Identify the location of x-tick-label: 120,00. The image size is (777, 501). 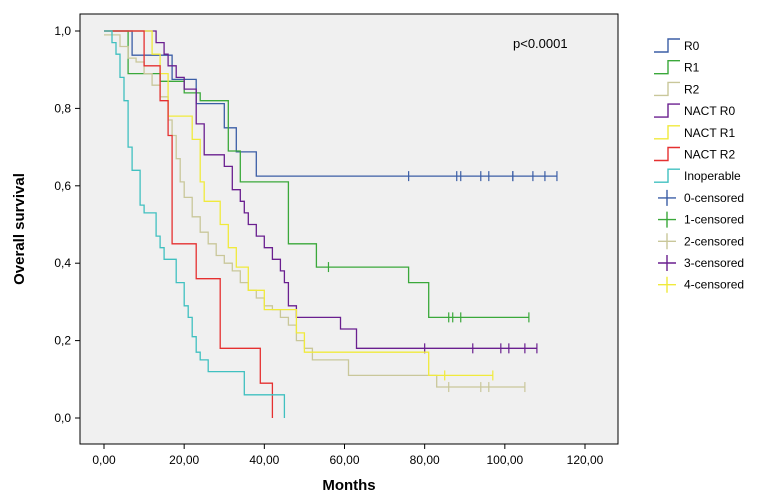
(585, 460).